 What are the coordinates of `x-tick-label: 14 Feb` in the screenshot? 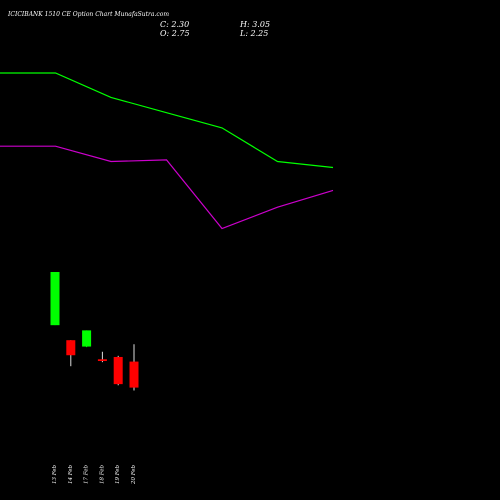 It's located at (71, 474).